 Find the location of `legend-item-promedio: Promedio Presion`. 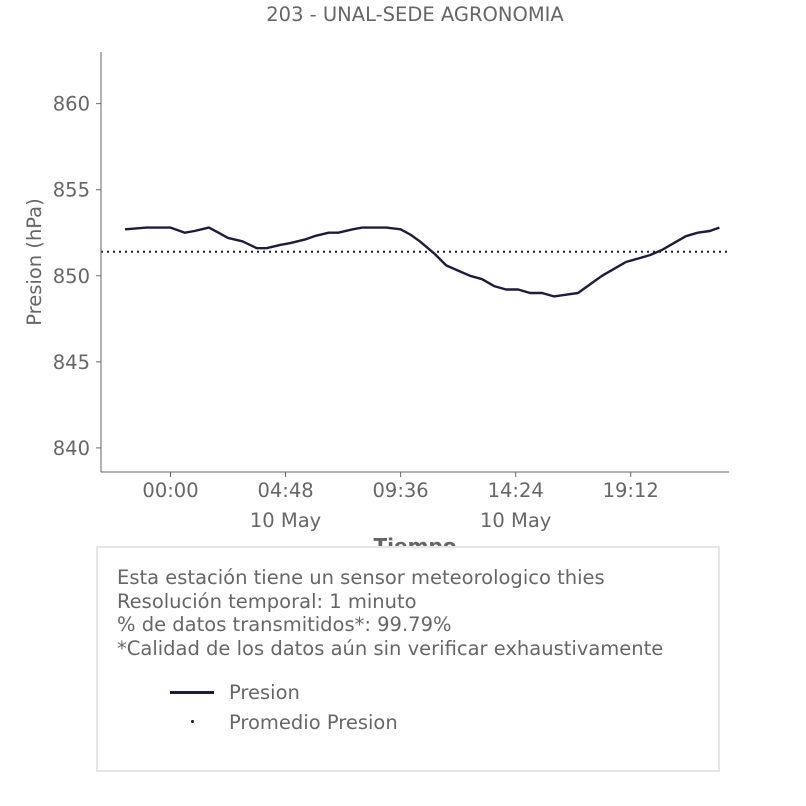

legend-item-promedio: Promedio Presion is located at coordinates (284, 722).